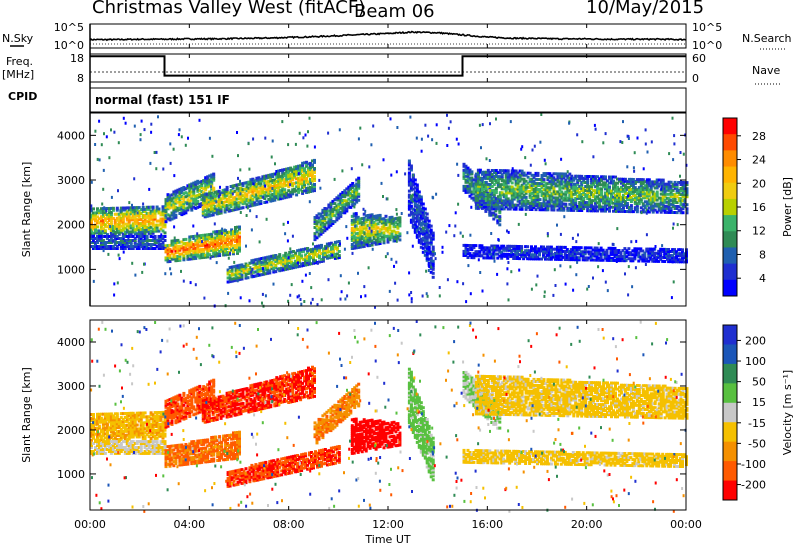 Image resolution: width=800 pixels, height=554 pixels. What do you see at coordinates (394, 11) in the screenshot?
I see `beam-title: Beam 06` at bounding box center [394, 11].